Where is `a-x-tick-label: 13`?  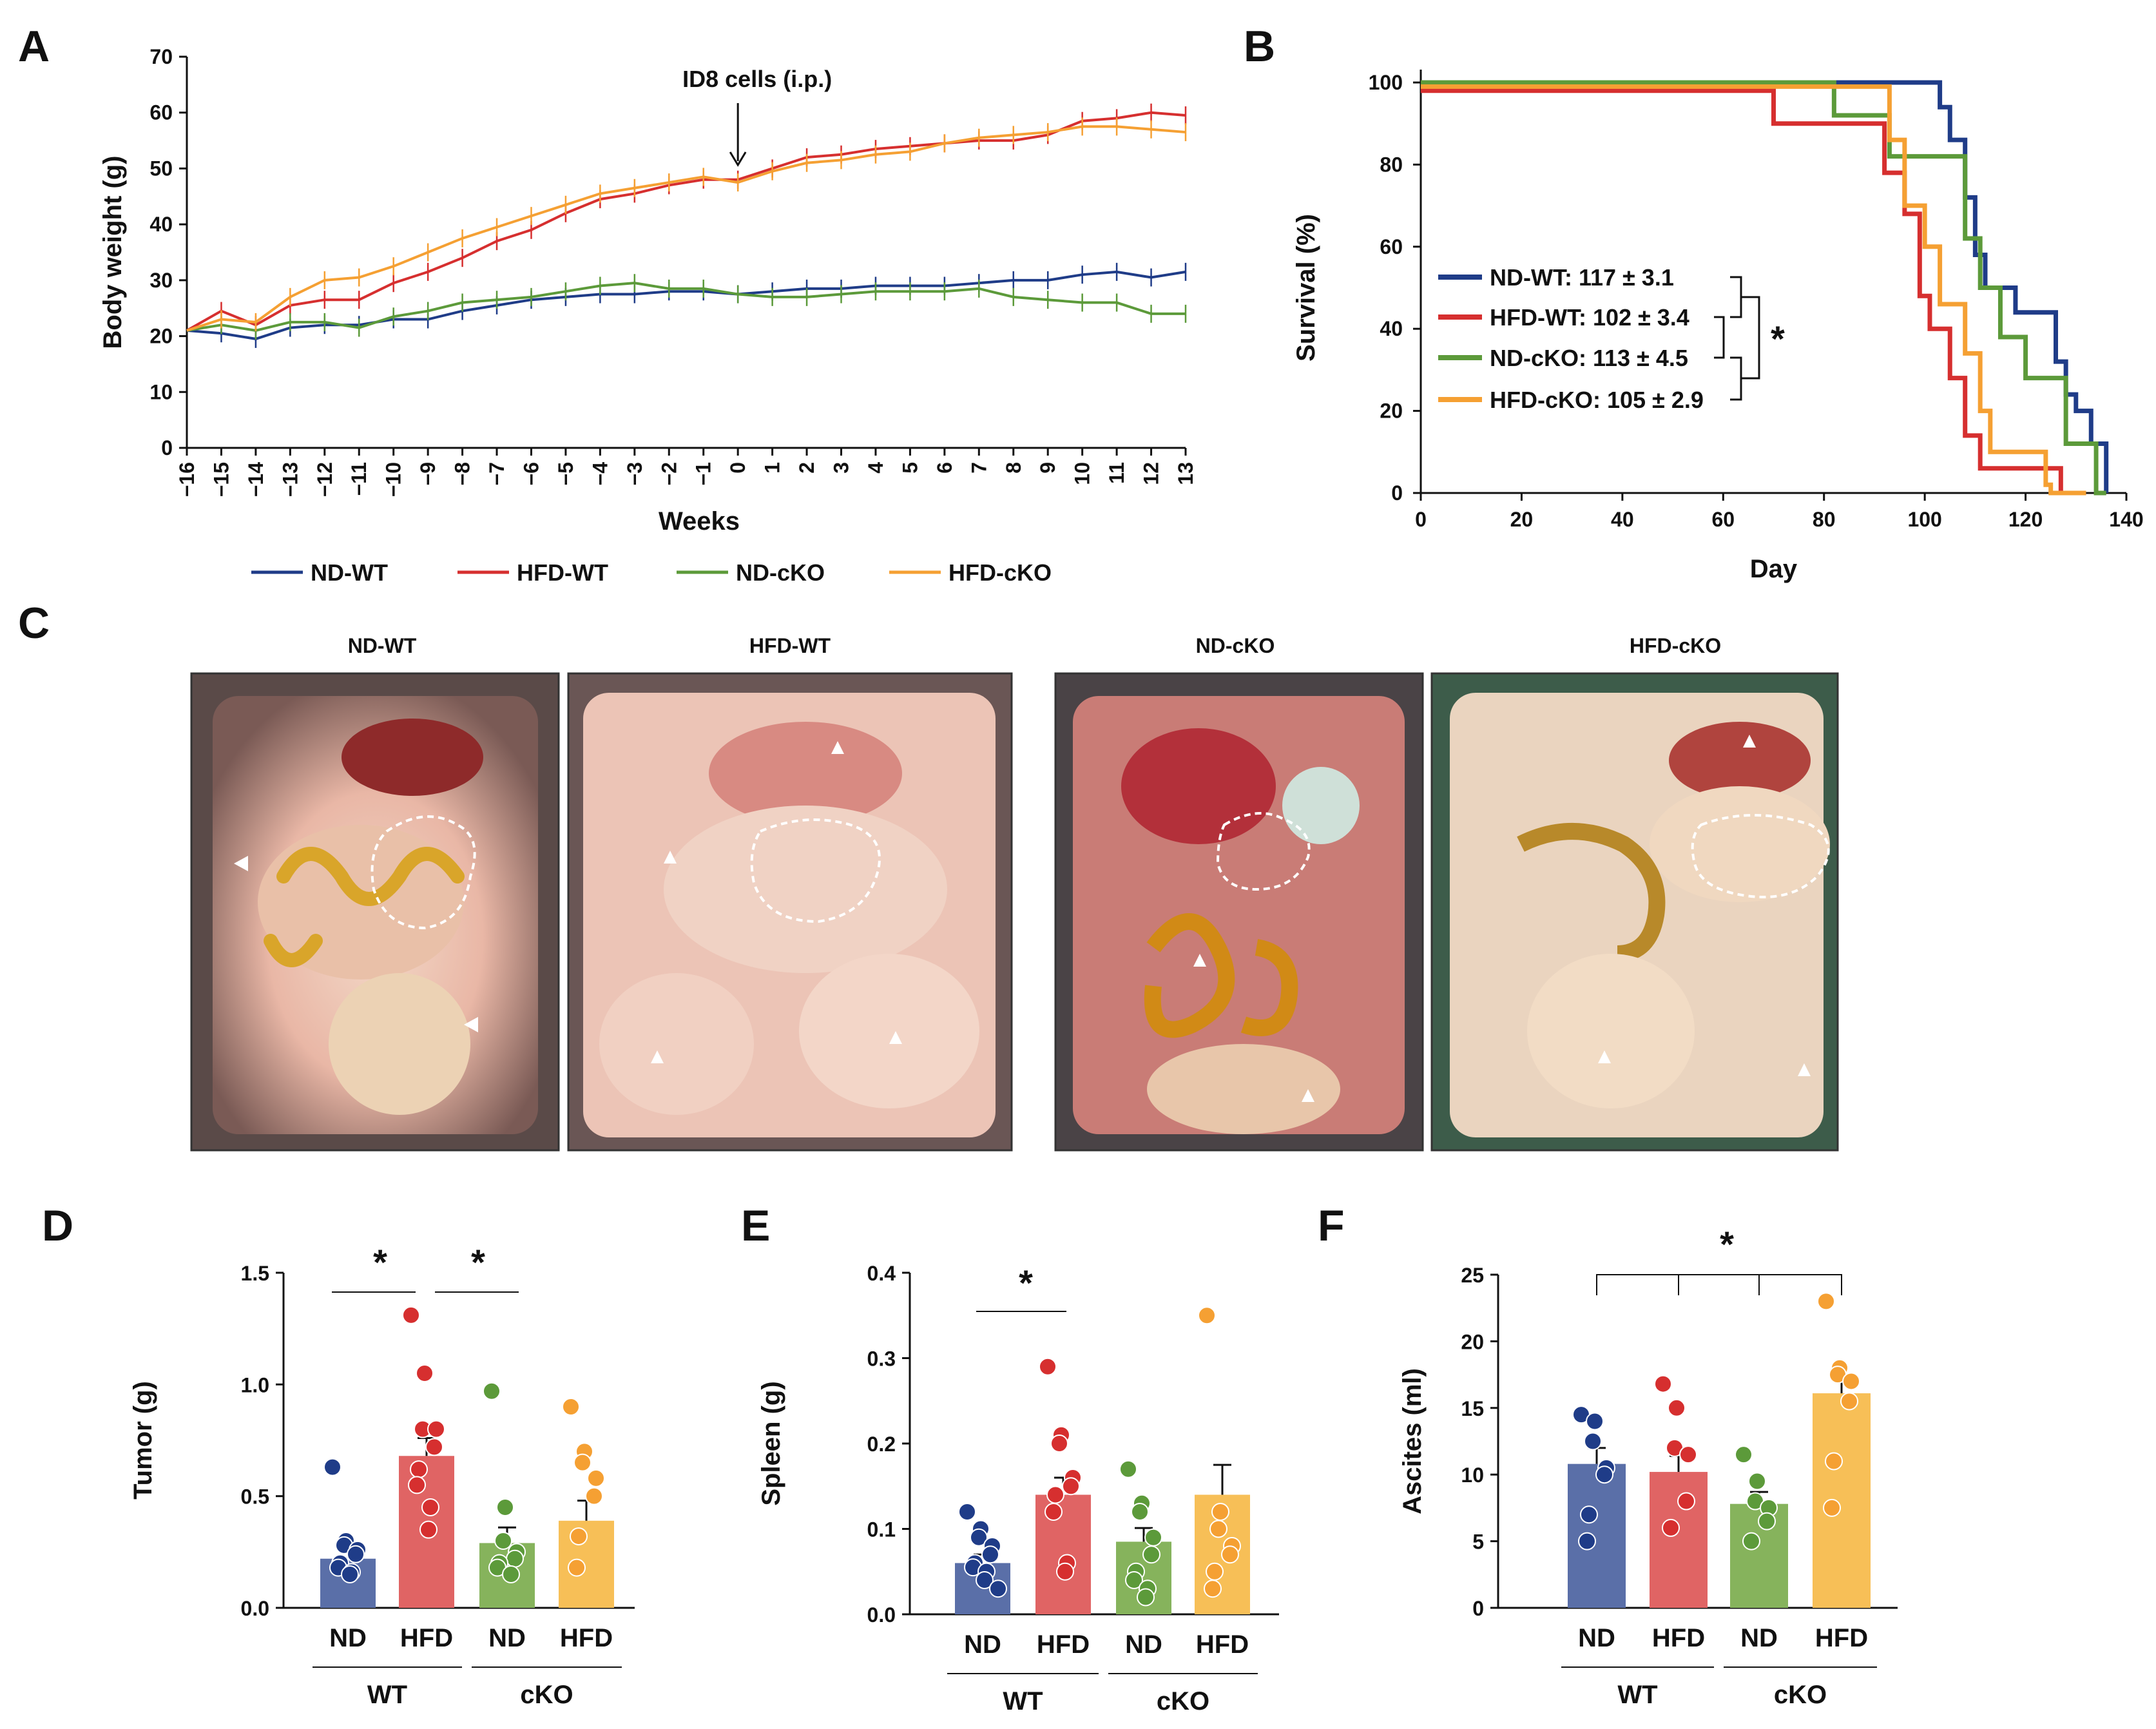
a-x-tick-label: 13 is located at coordinates (1185, 473).